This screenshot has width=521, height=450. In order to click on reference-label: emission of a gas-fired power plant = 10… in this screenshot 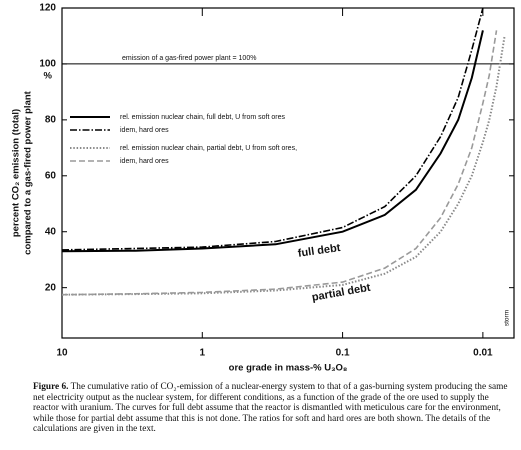, I will do `click(189, 58)`.